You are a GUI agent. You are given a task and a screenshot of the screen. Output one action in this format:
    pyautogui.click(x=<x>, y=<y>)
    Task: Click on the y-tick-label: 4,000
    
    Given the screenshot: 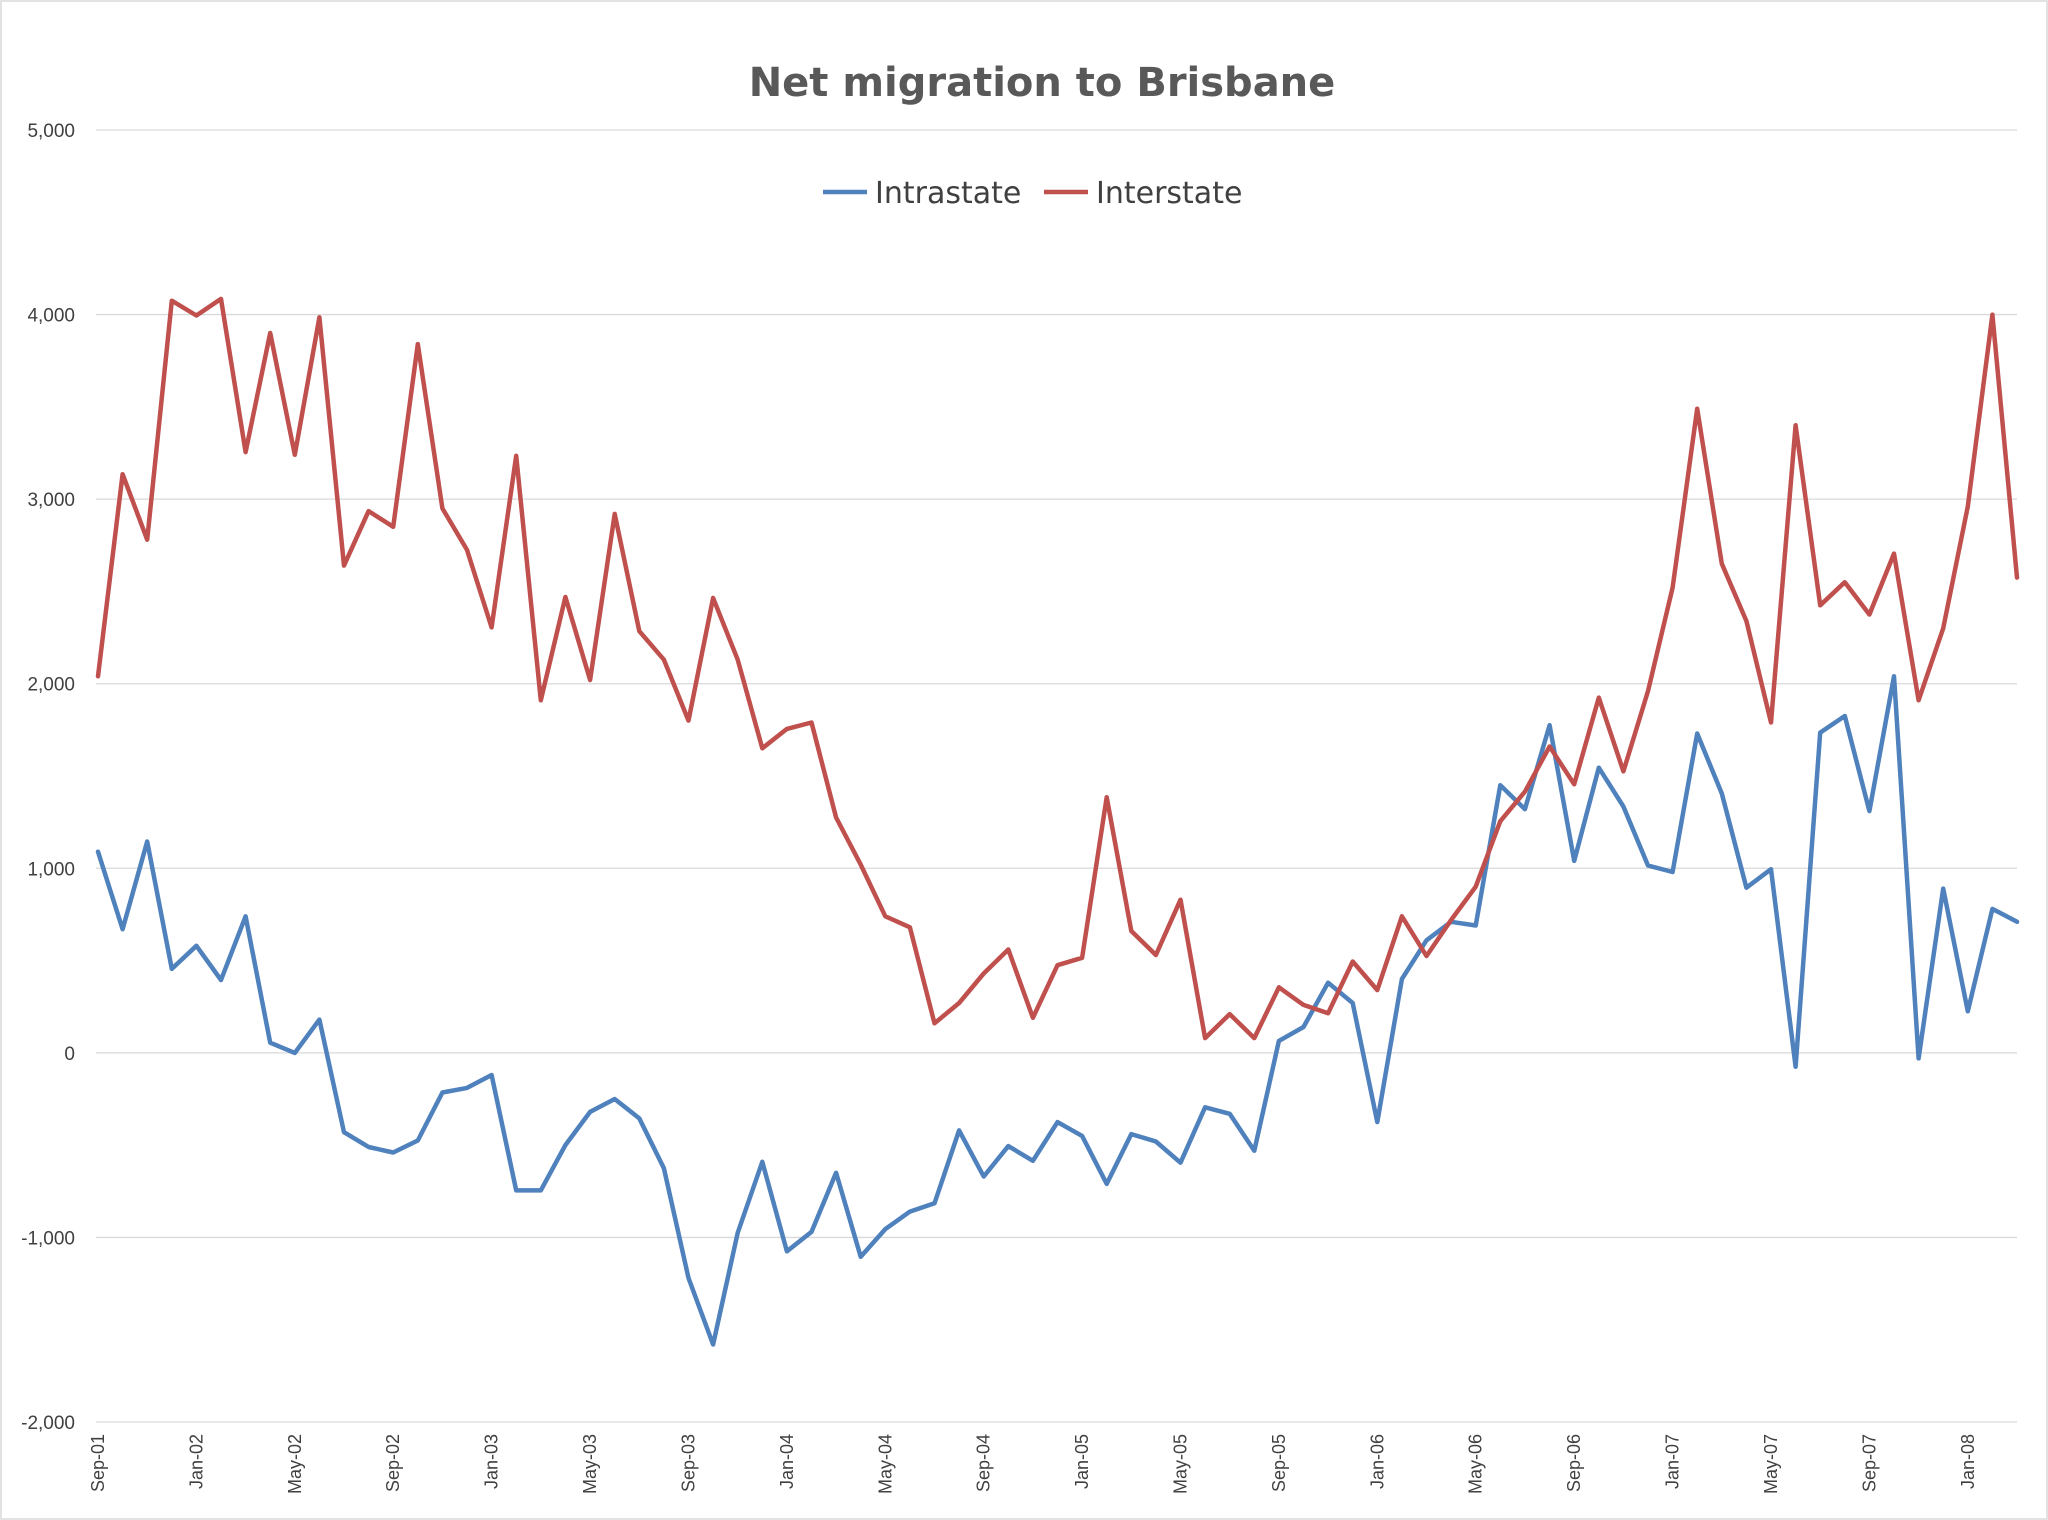 What is the action you would take?
    pyautogui.click(x=51, y=316)
    